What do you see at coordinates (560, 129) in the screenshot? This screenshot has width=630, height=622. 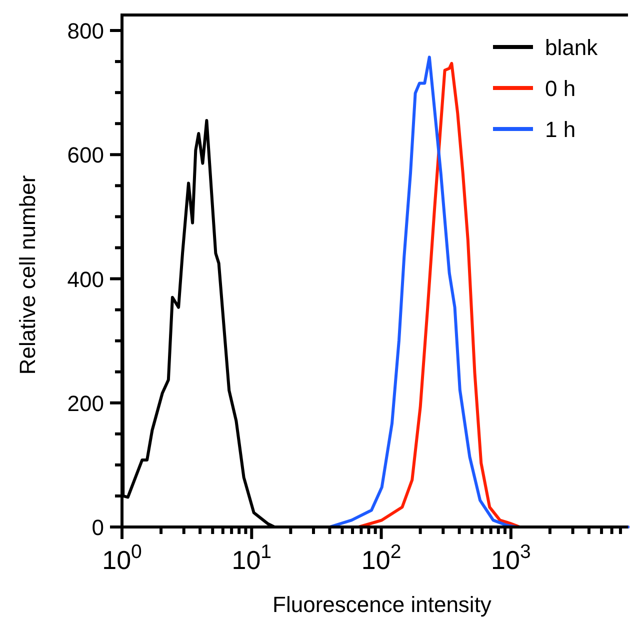 I see `legend-label: 1 h` at bounding box center [560, 129].